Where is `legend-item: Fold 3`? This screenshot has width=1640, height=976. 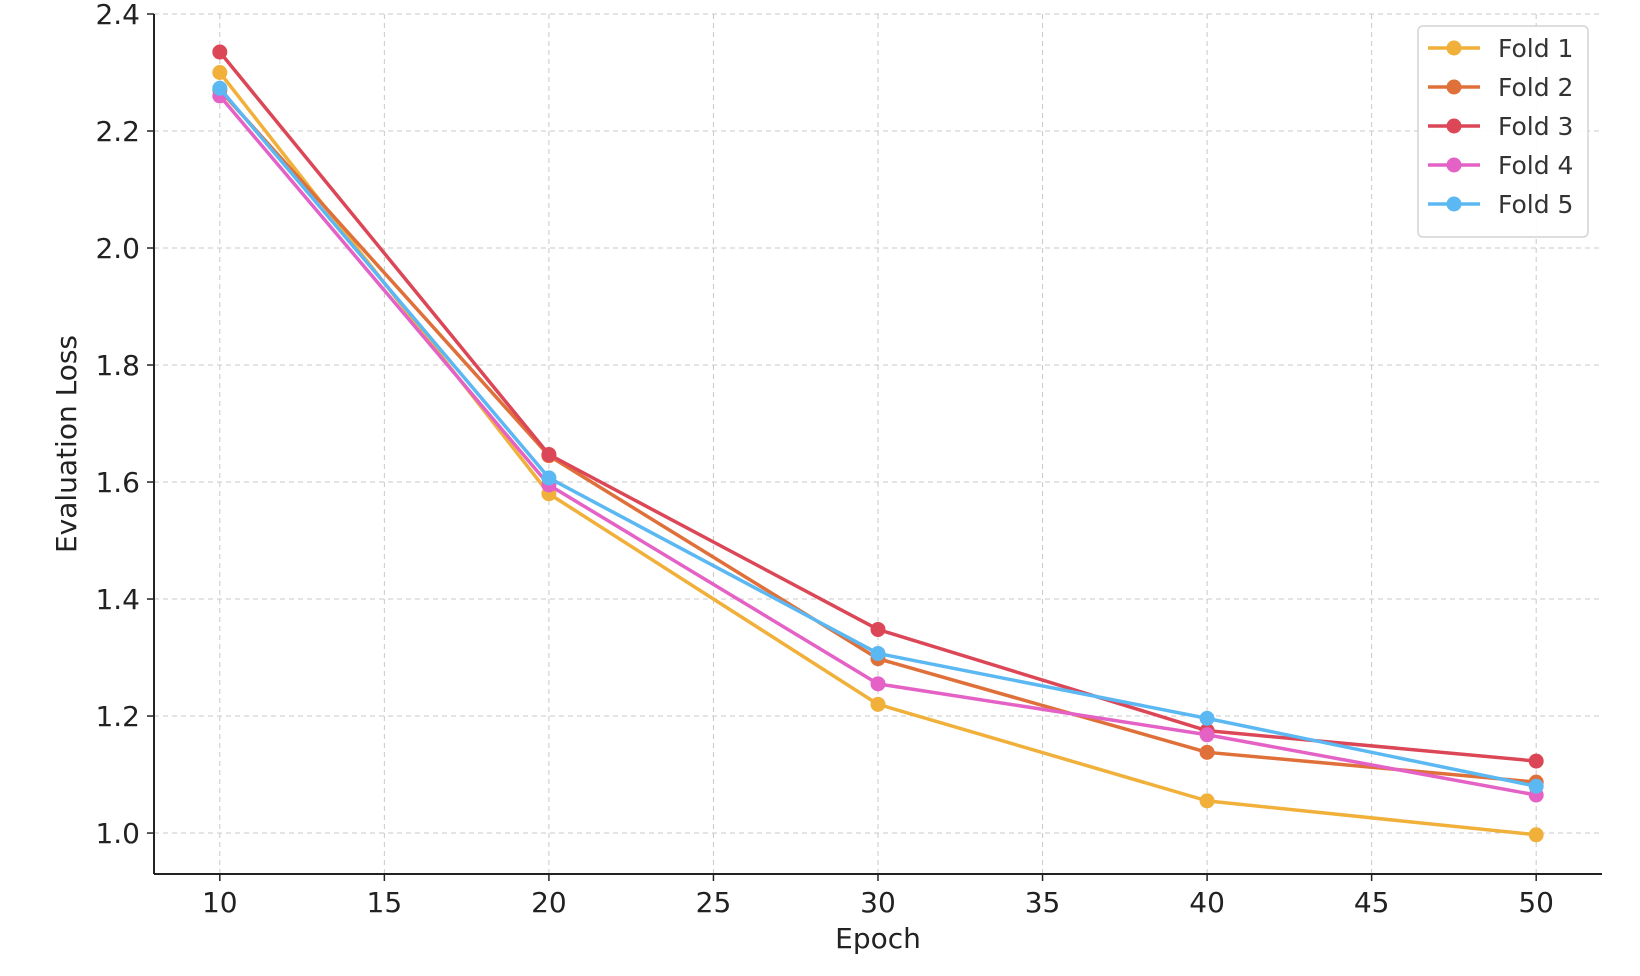 legend-item: Fold 3 is located at coordinates (1500, 126).